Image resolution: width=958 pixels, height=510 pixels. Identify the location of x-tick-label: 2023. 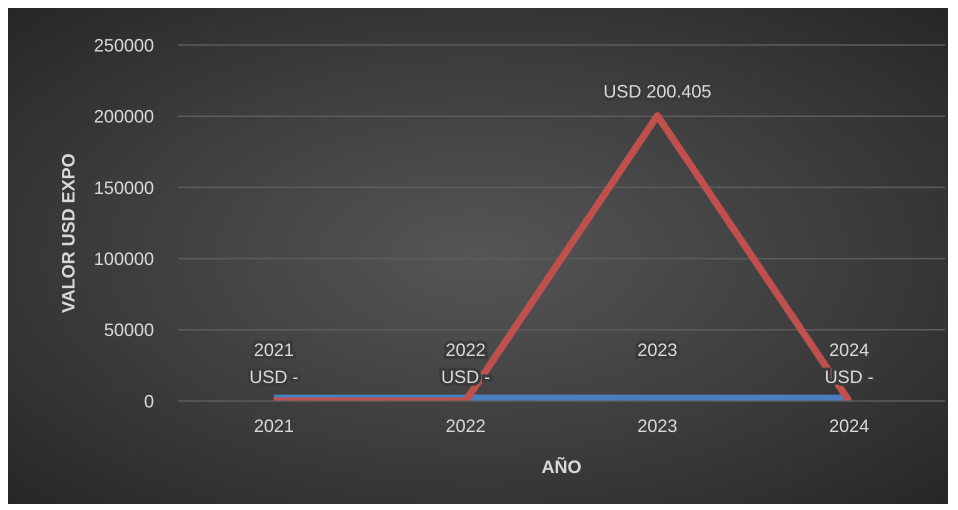
(657, 426).